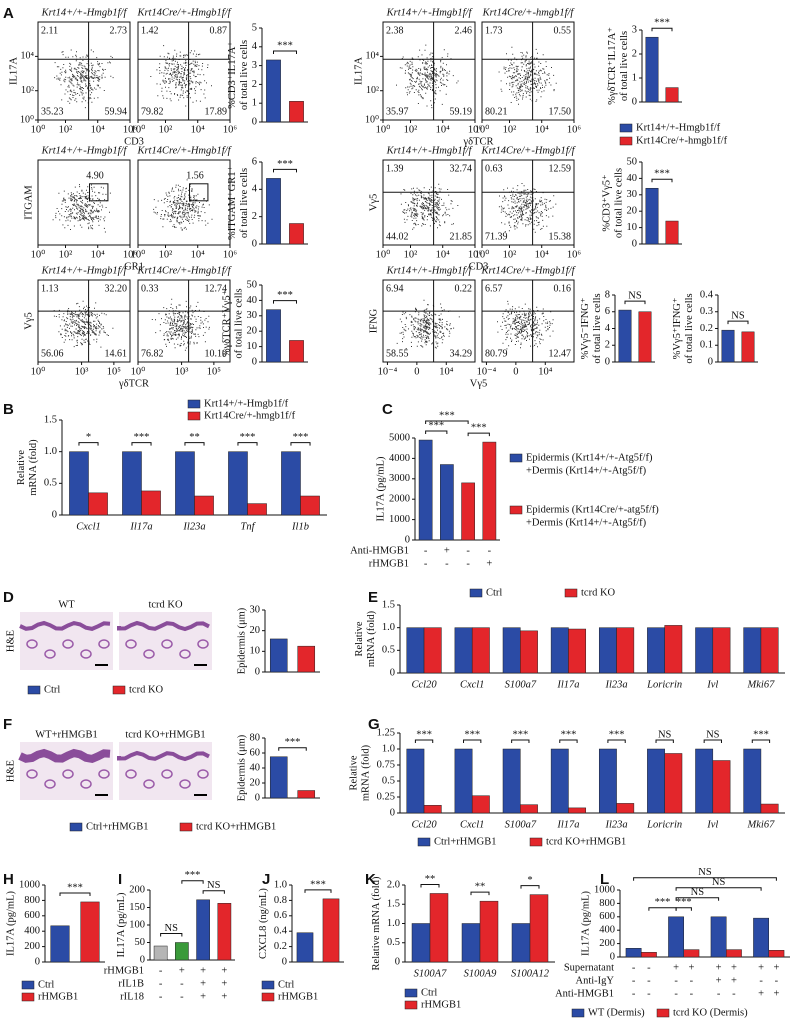  I want to click on y-axis-label: %CD3⁺Vγ5⁺, so click(606, 203).